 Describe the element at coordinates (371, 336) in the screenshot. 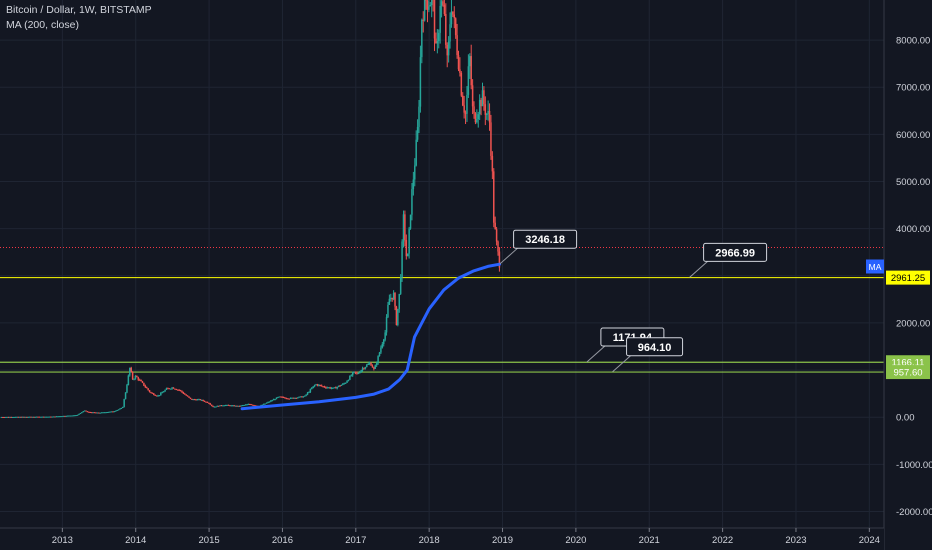

I see `moving-average-line` at that location.